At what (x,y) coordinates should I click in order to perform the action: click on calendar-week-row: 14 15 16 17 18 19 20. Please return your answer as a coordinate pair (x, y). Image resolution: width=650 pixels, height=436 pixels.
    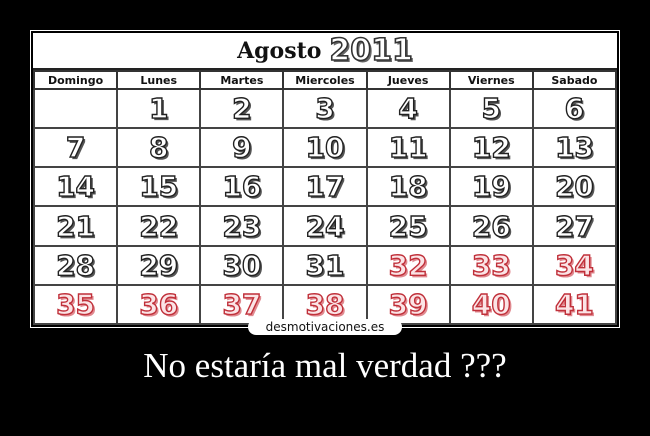
    Looking at the image, I should click on (325, 187).